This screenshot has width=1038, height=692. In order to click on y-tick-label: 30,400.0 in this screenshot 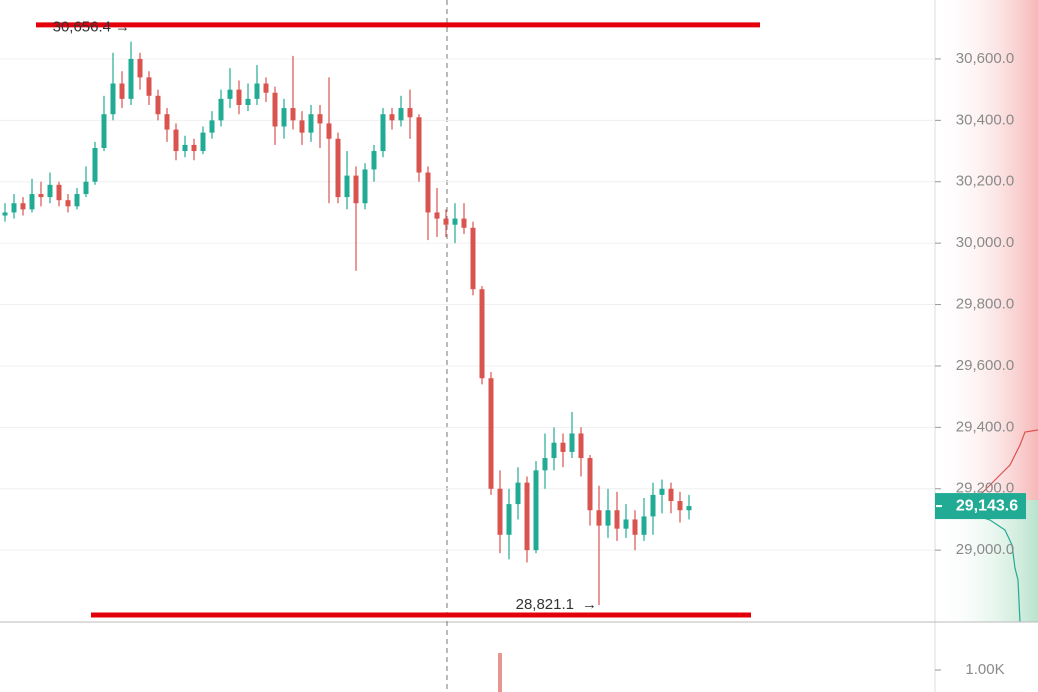, I will do `click(985, 119)`.